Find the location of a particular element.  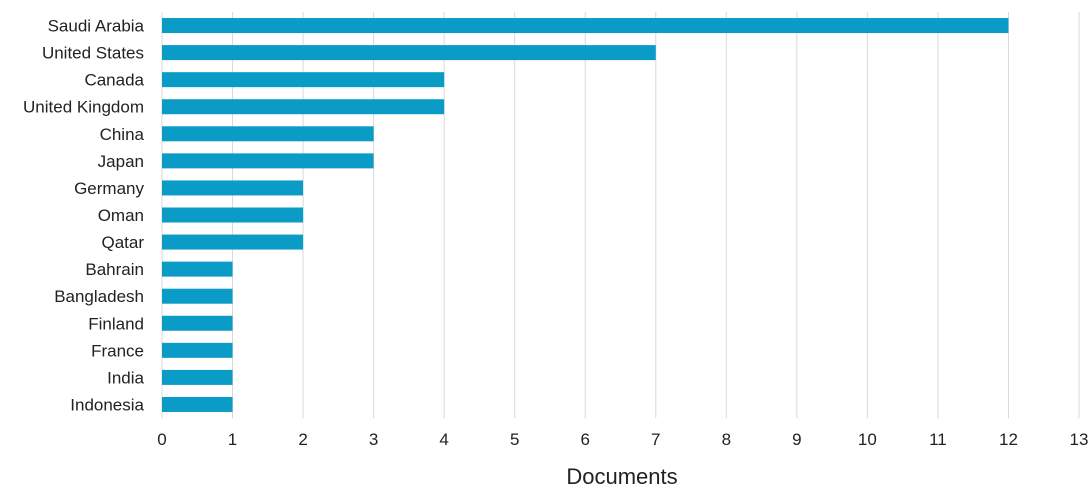

category-label: Saudi Arabia is located at coordinates (96, 26).